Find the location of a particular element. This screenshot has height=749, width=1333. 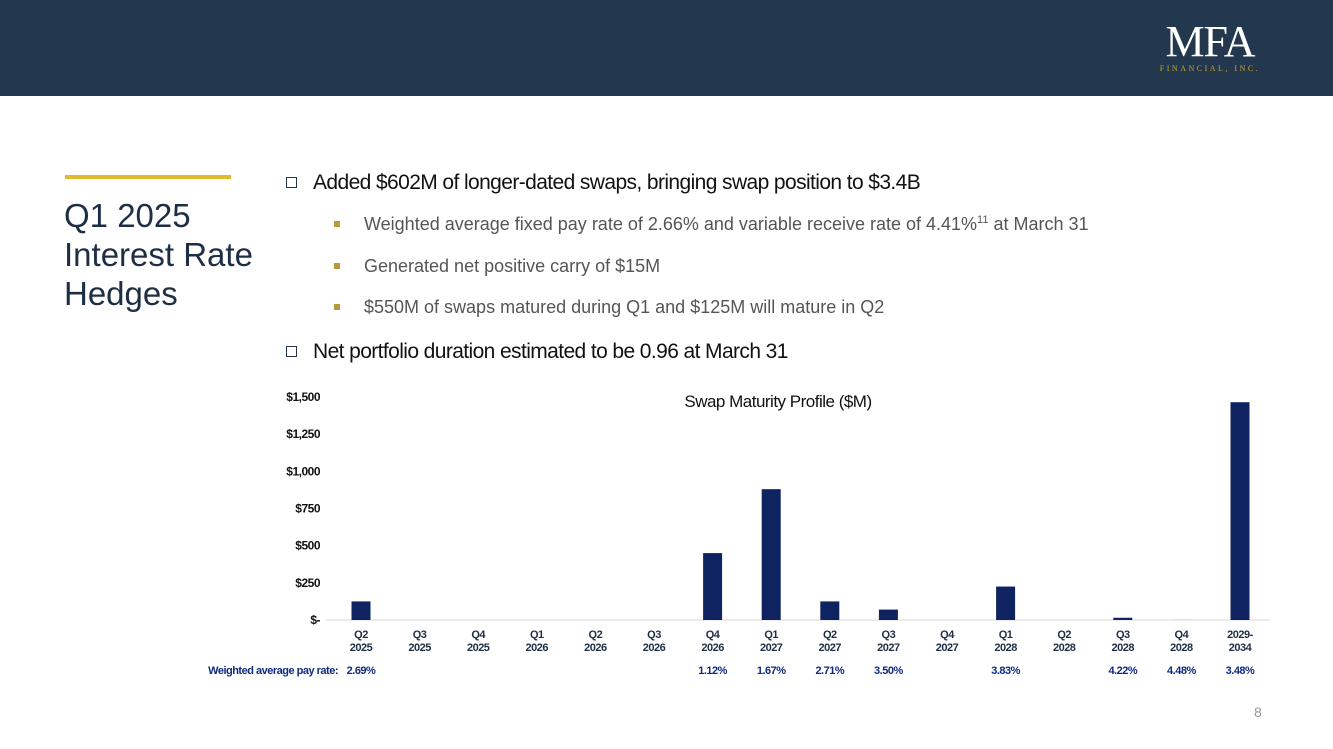

chart-title: Swap Maturity Profile ($M) is located at coordinates (777, 401).